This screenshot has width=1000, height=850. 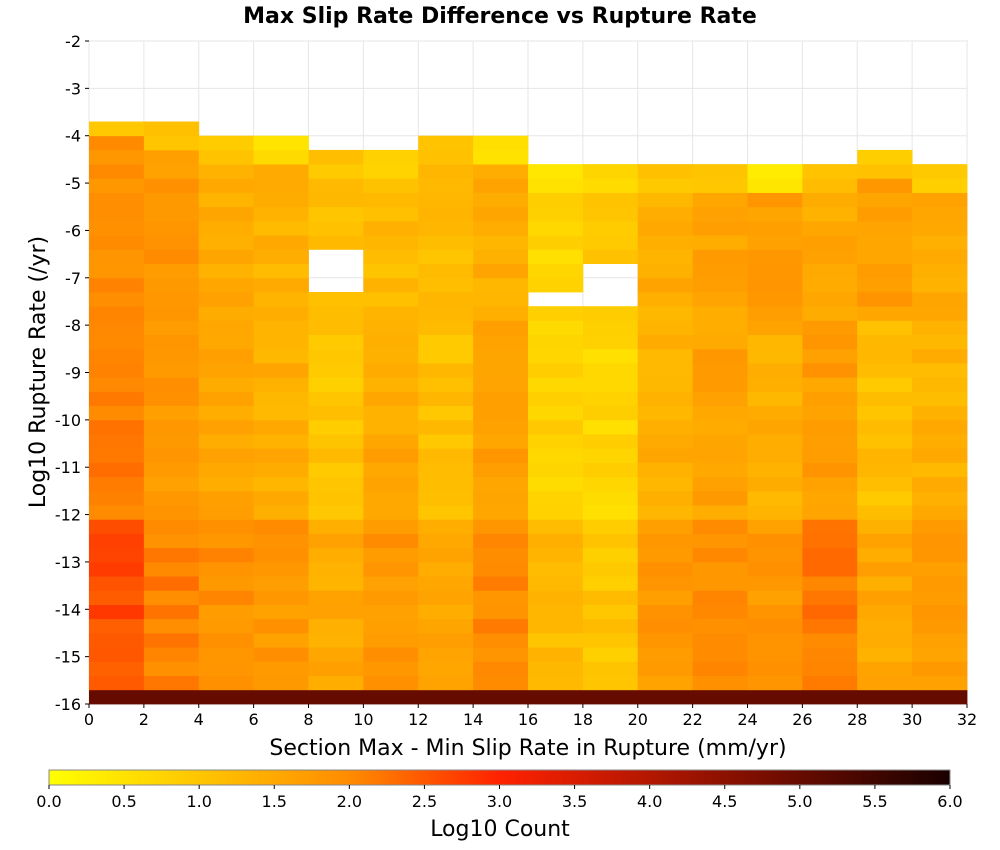 I want to click on y-axis-ticks: -2 -3 -4 -5 -6 -7 -8 -9 -10 -11 -12 -13 -14 -15 -16, so click(x=72, y=373).